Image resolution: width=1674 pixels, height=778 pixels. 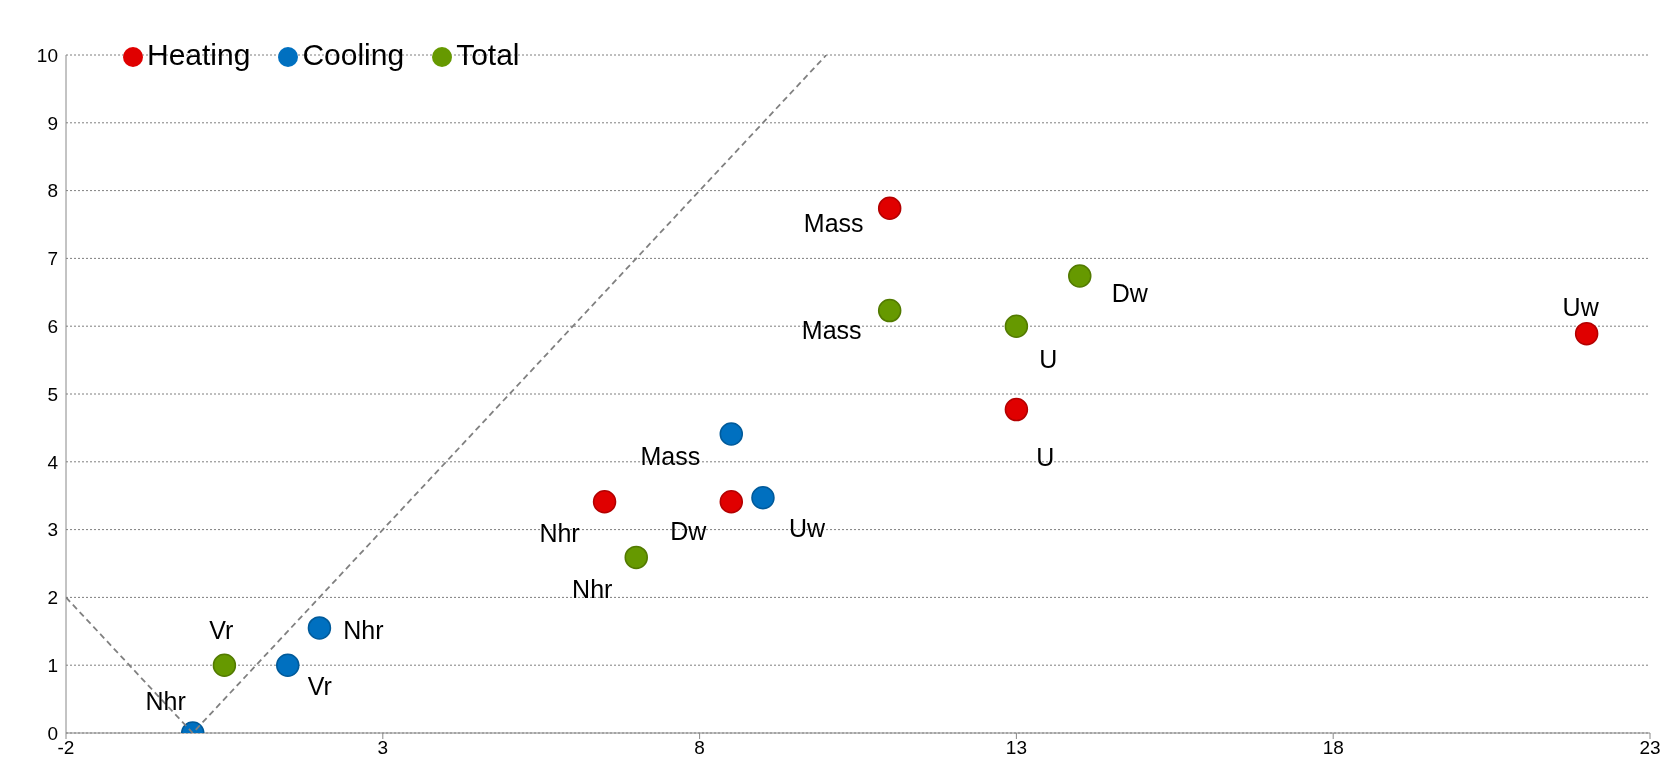 What do you see at coordinates (353, 54) in the screenshot?
I see `legend-label: Cooling` at bounding box center [353, 54].